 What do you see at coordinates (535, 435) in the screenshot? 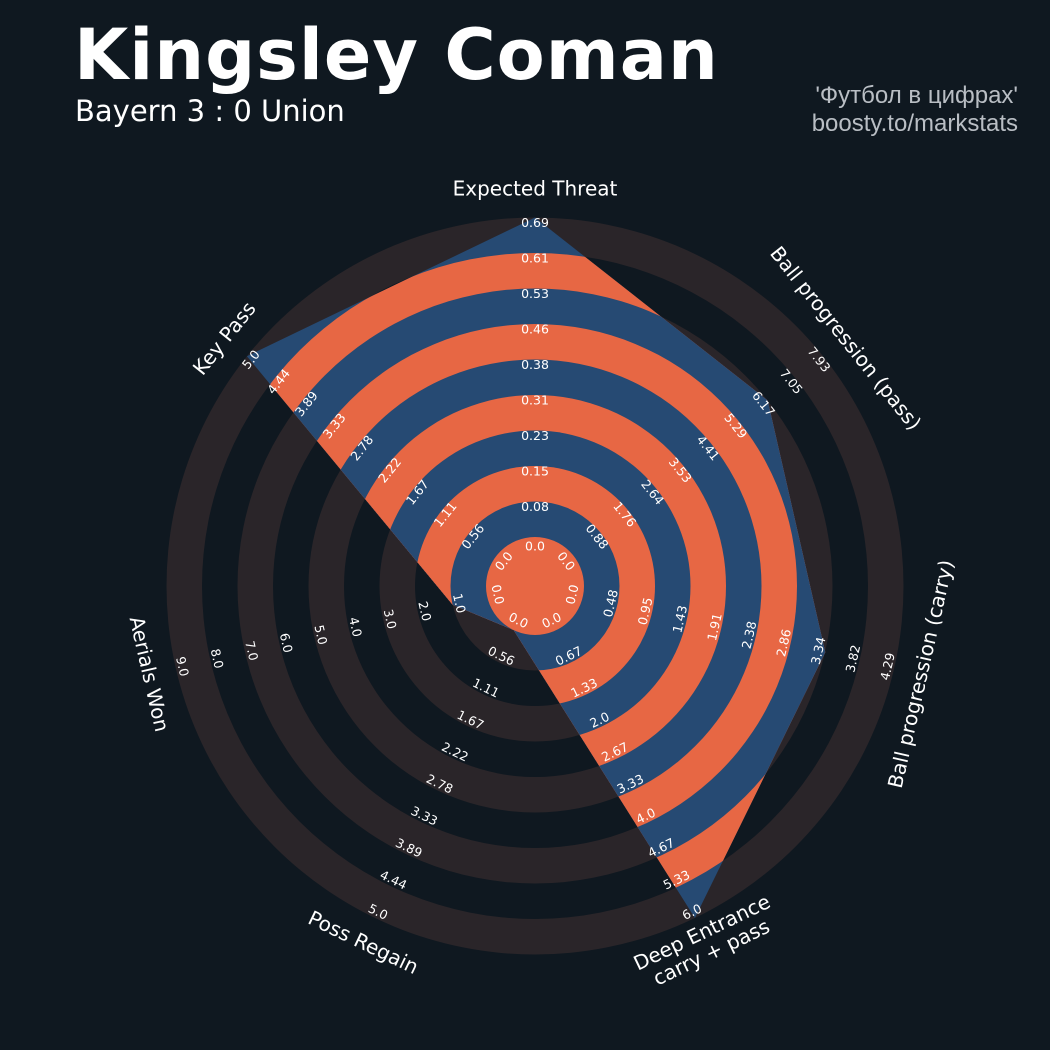
I see `radar-tick-label: 0.23` at bounding box center [535, 435].